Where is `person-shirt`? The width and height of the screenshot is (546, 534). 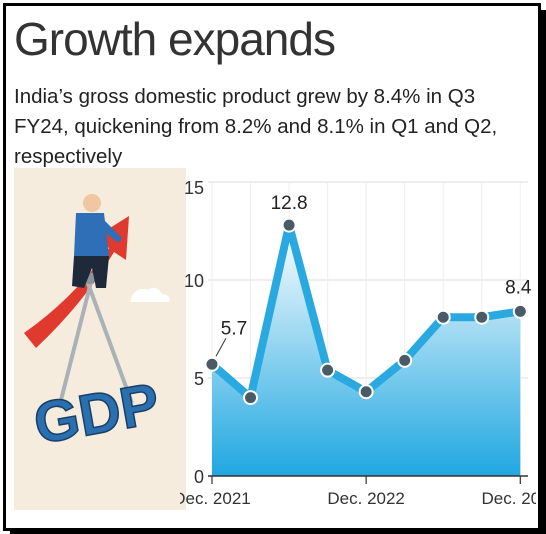
person-shirt is located at coordinates (91, 234).